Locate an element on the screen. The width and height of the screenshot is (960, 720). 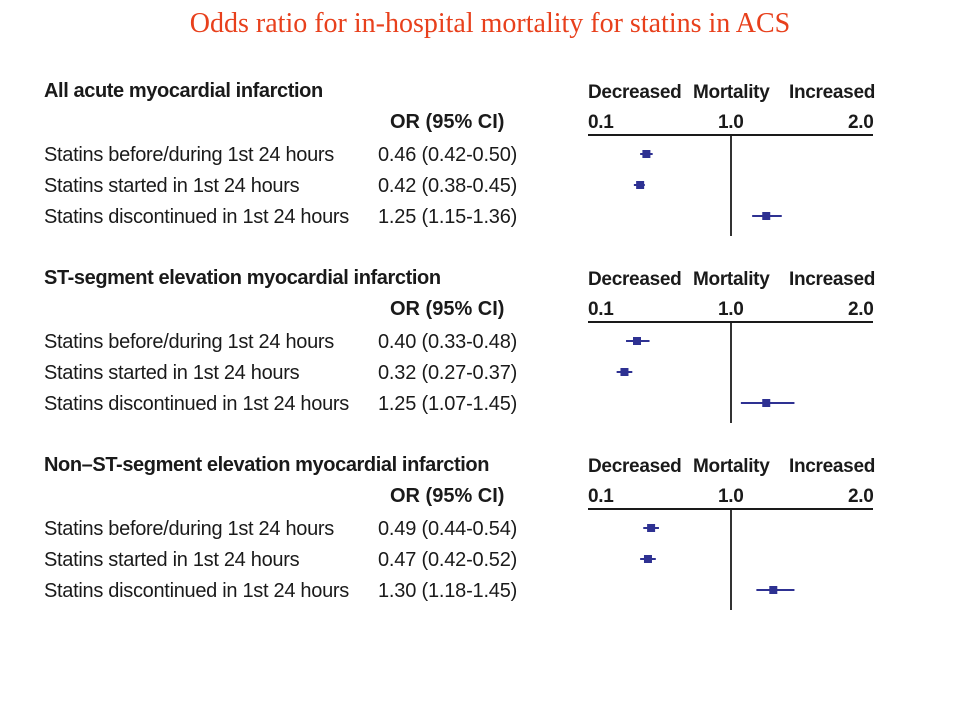
or-ci-value: 0.42 (0.38-0.45) is located at coordinates (448, 186).